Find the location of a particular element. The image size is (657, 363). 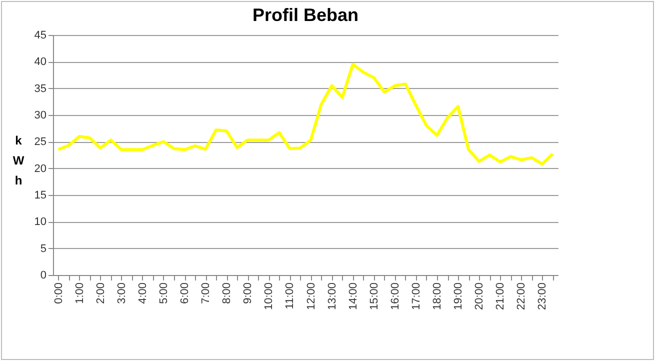

y-tick-label: 5 is located at coordinates (43, 248).